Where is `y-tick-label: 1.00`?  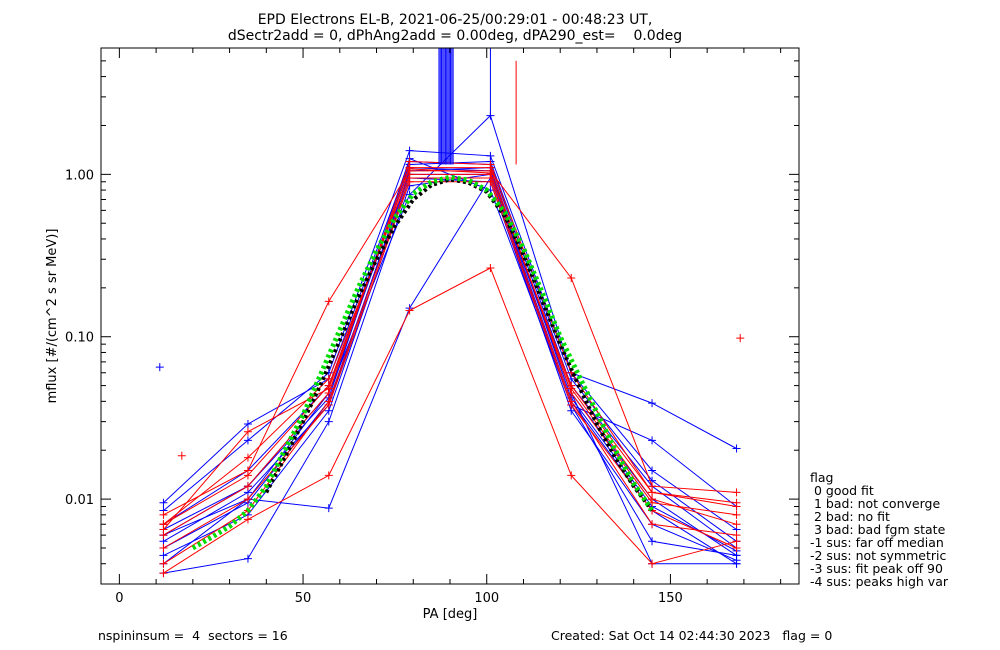
y-tick-label: 1.00 is located at coordinates (79, 175).